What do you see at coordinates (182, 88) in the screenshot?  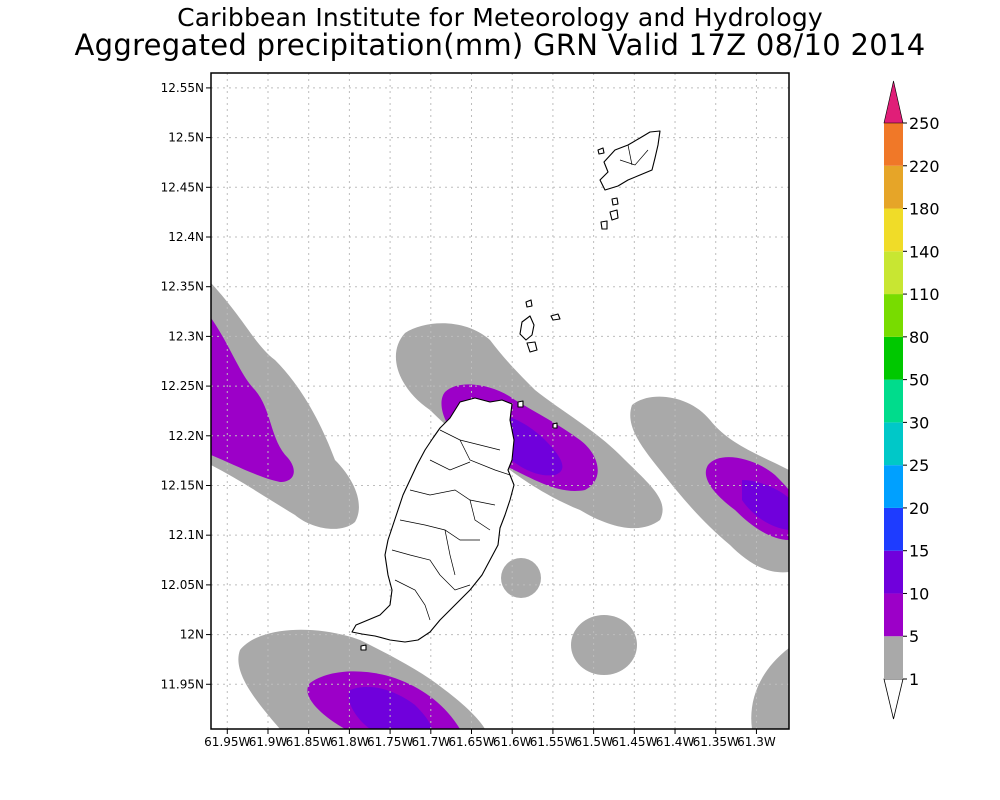 I see `lat-tick-label: 12.55N` at bounding box center [182, 88].